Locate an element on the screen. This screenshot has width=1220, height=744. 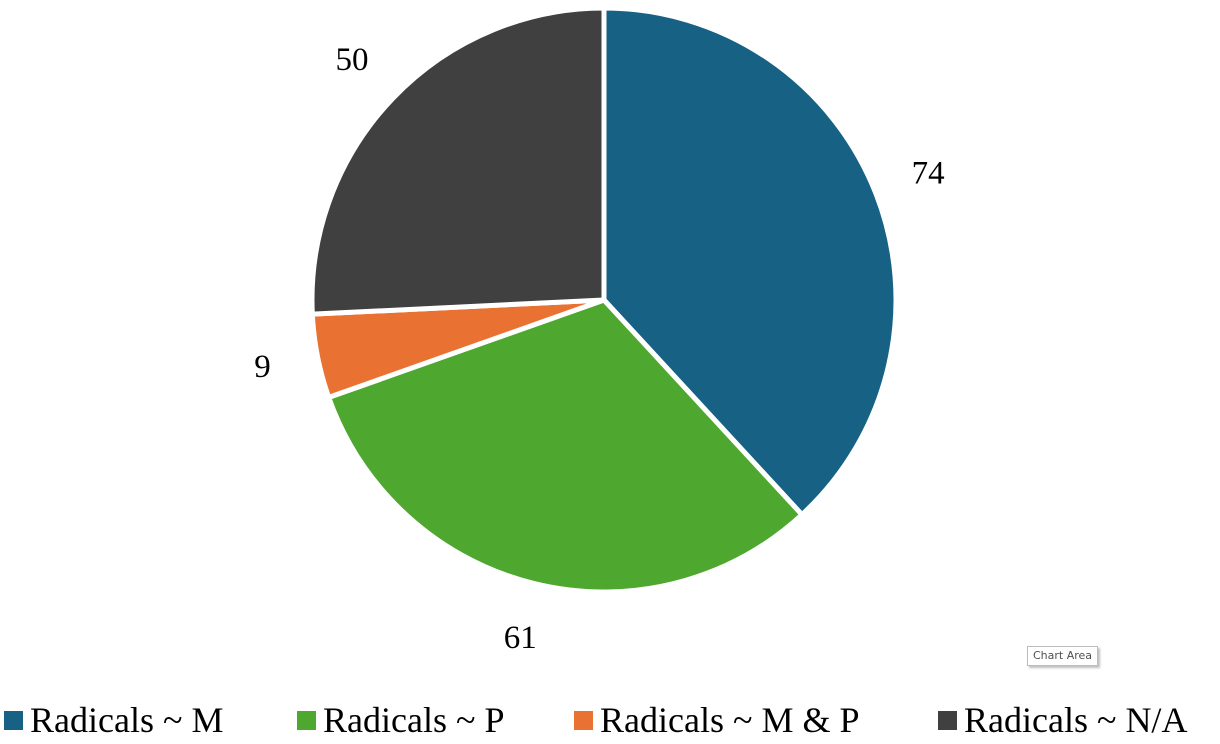
legend-swatch-radicals-p is located at coordinates (306, 720).